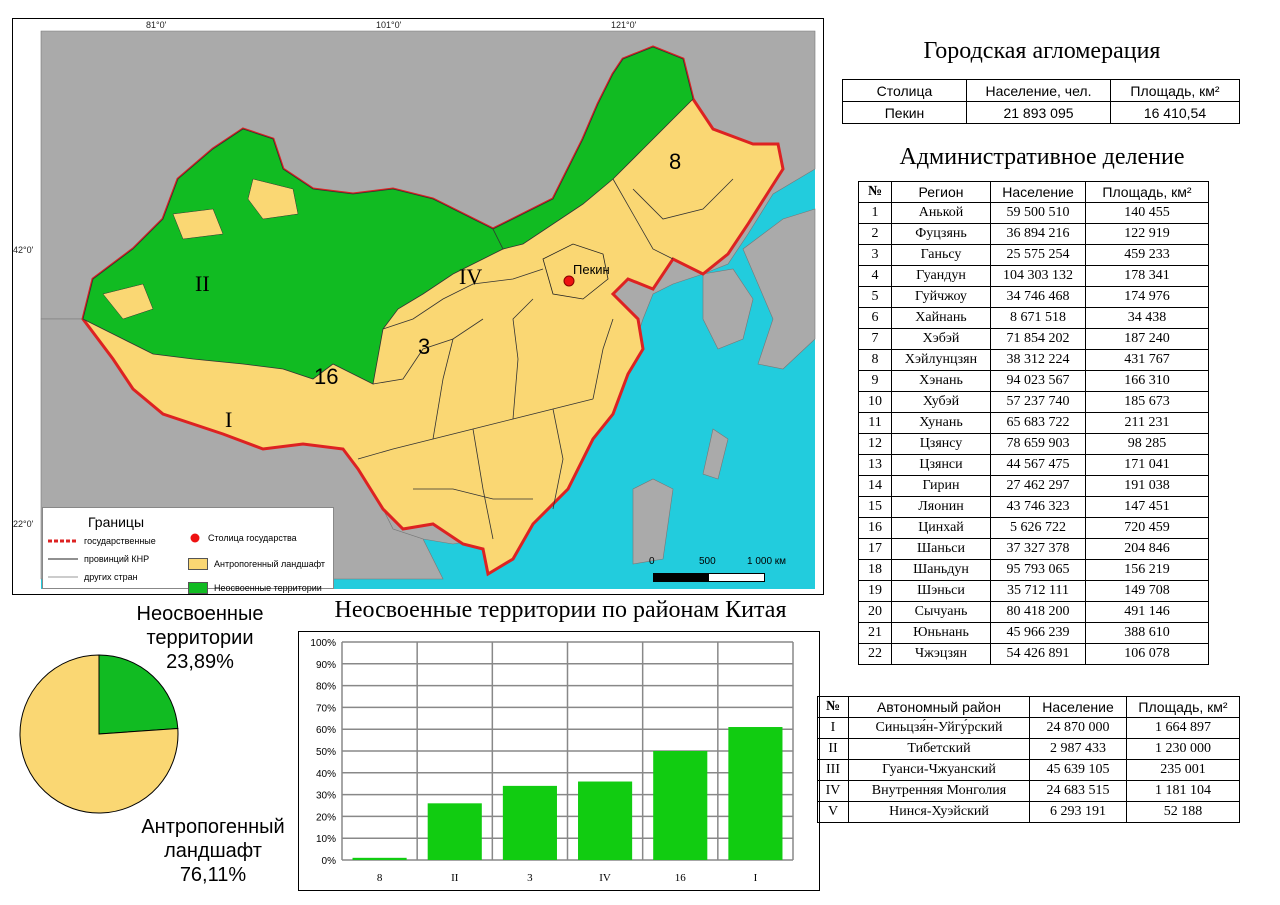  I want to click on table-cell: 1 664 897, so click(1183, 728).